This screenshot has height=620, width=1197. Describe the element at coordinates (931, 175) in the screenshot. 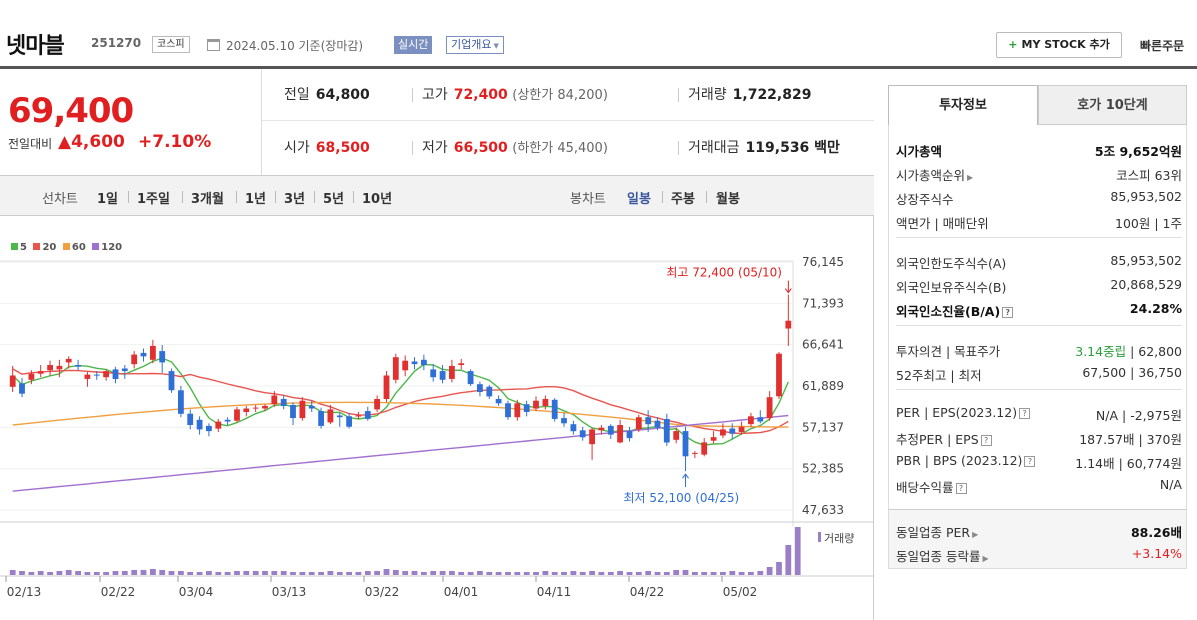

I see `info-key-text: 시가총액순위` at that location.